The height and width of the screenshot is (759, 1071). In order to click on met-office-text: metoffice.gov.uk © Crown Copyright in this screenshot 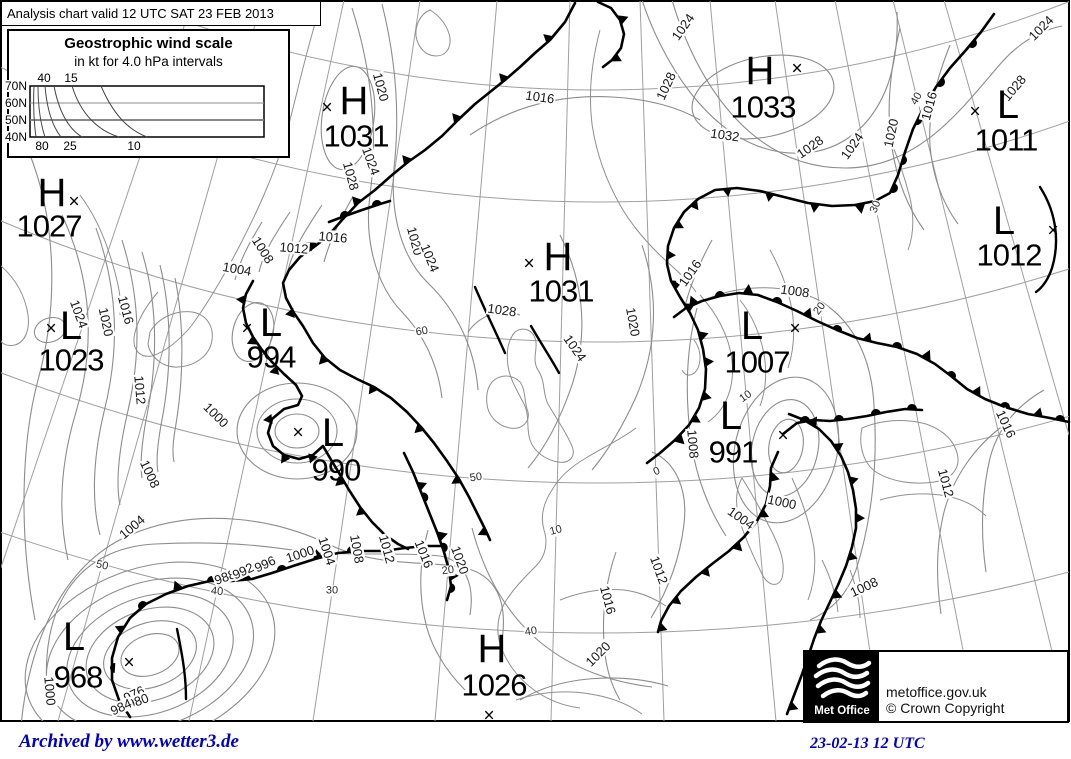, I will do `click(941, 686)`.